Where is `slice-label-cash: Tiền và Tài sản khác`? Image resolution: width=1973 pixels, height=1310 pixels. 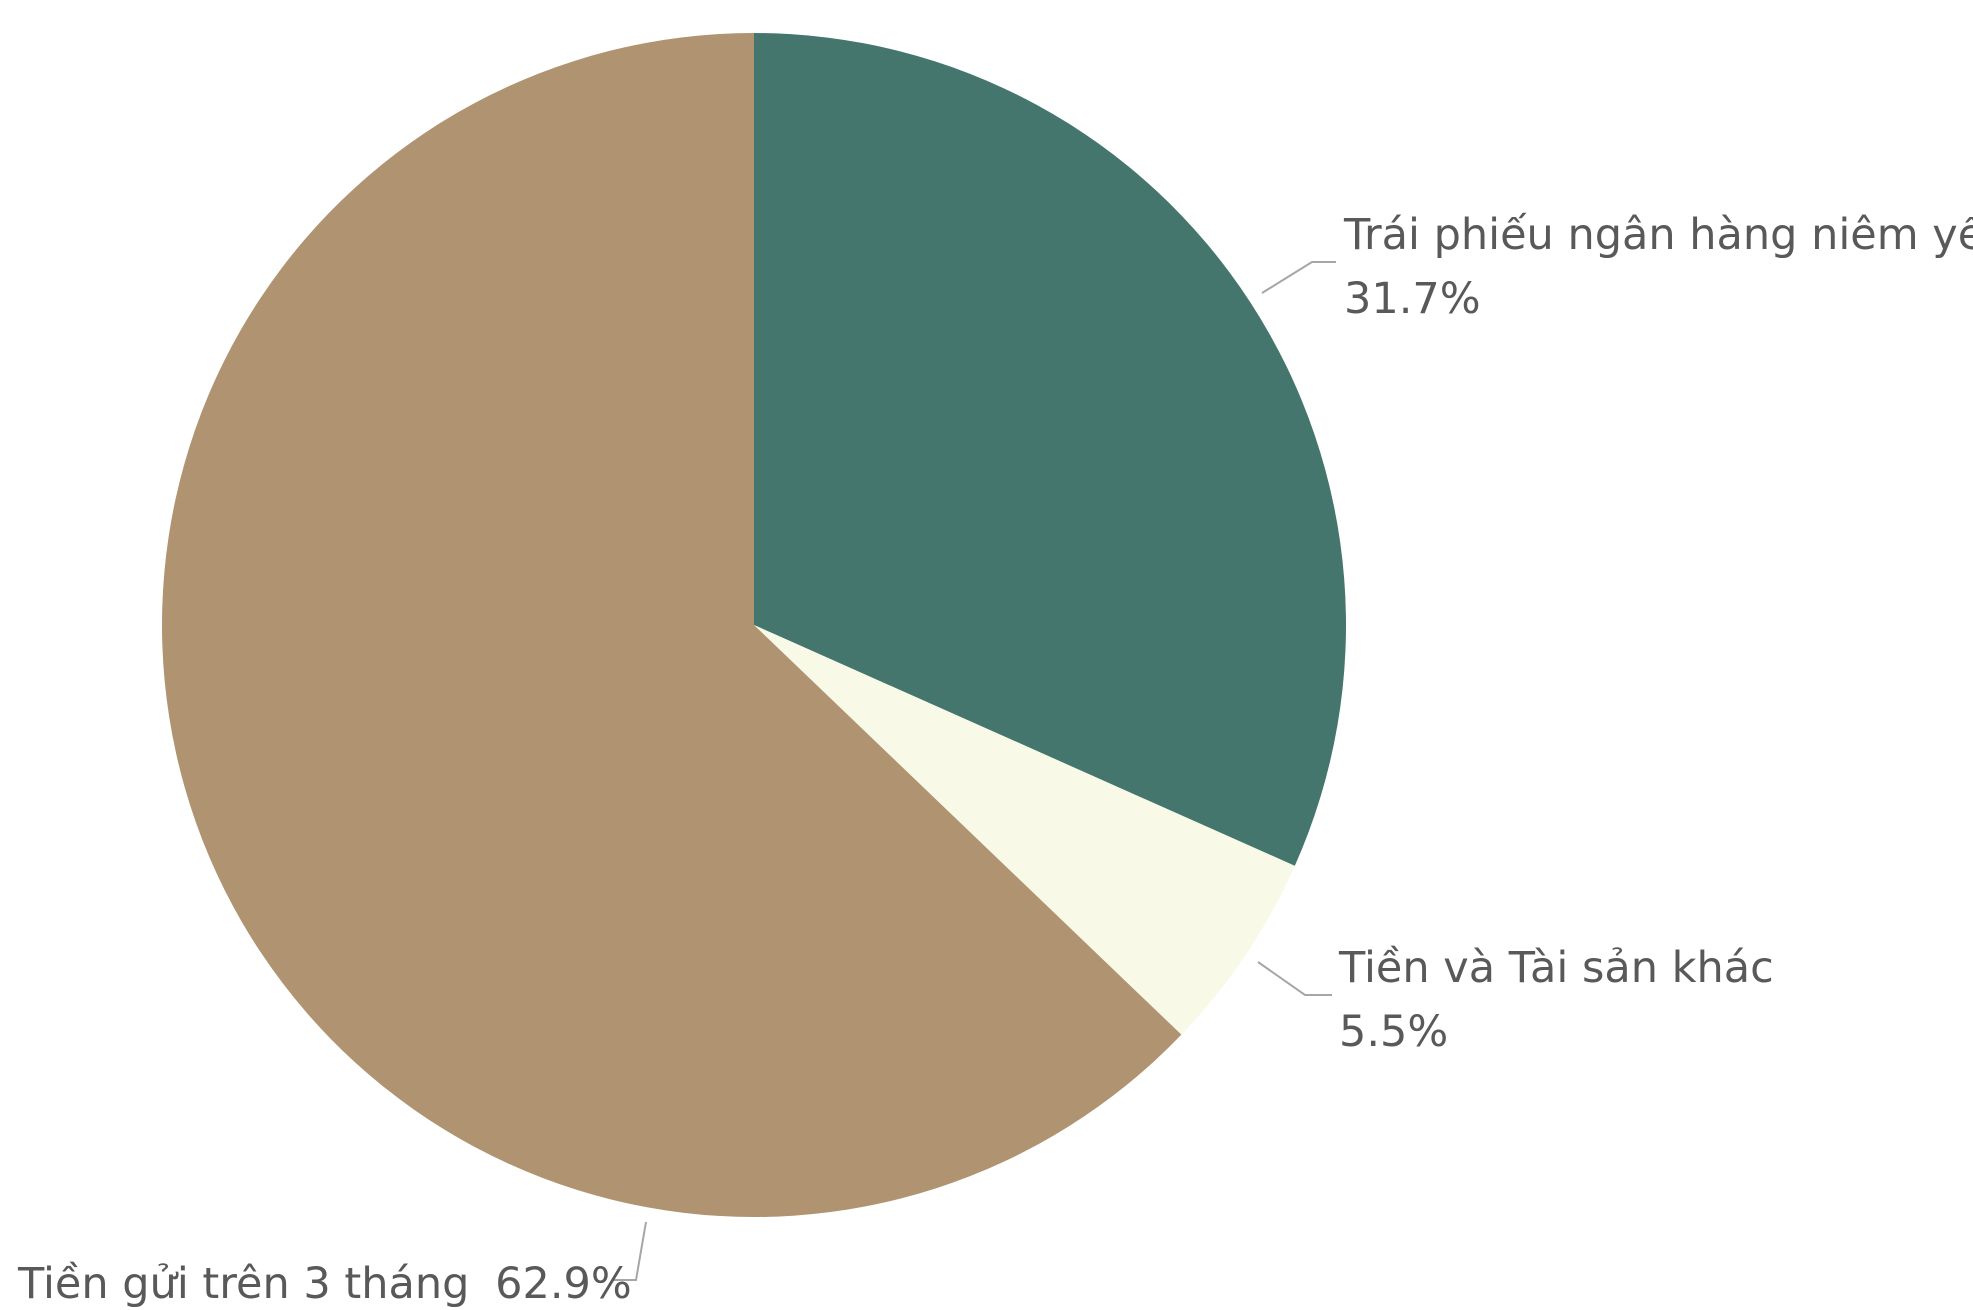 slice-label-cash: Tiền và Tài sản khác is located at coordinates (1556, 968).